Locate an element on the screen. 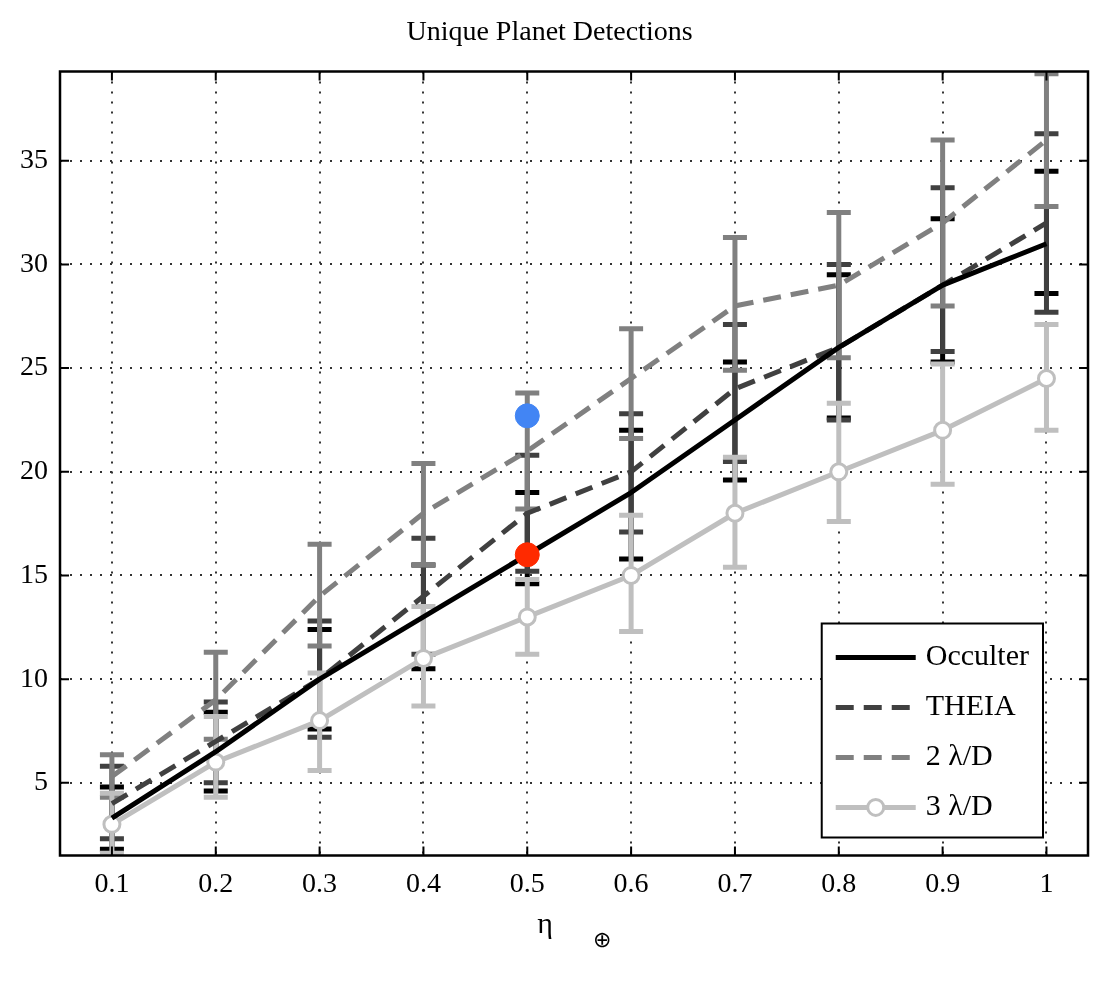 The width and height of the screenshot is (1109, 986). x-tick-label: 0.5 is located at coordinates (527, 882).